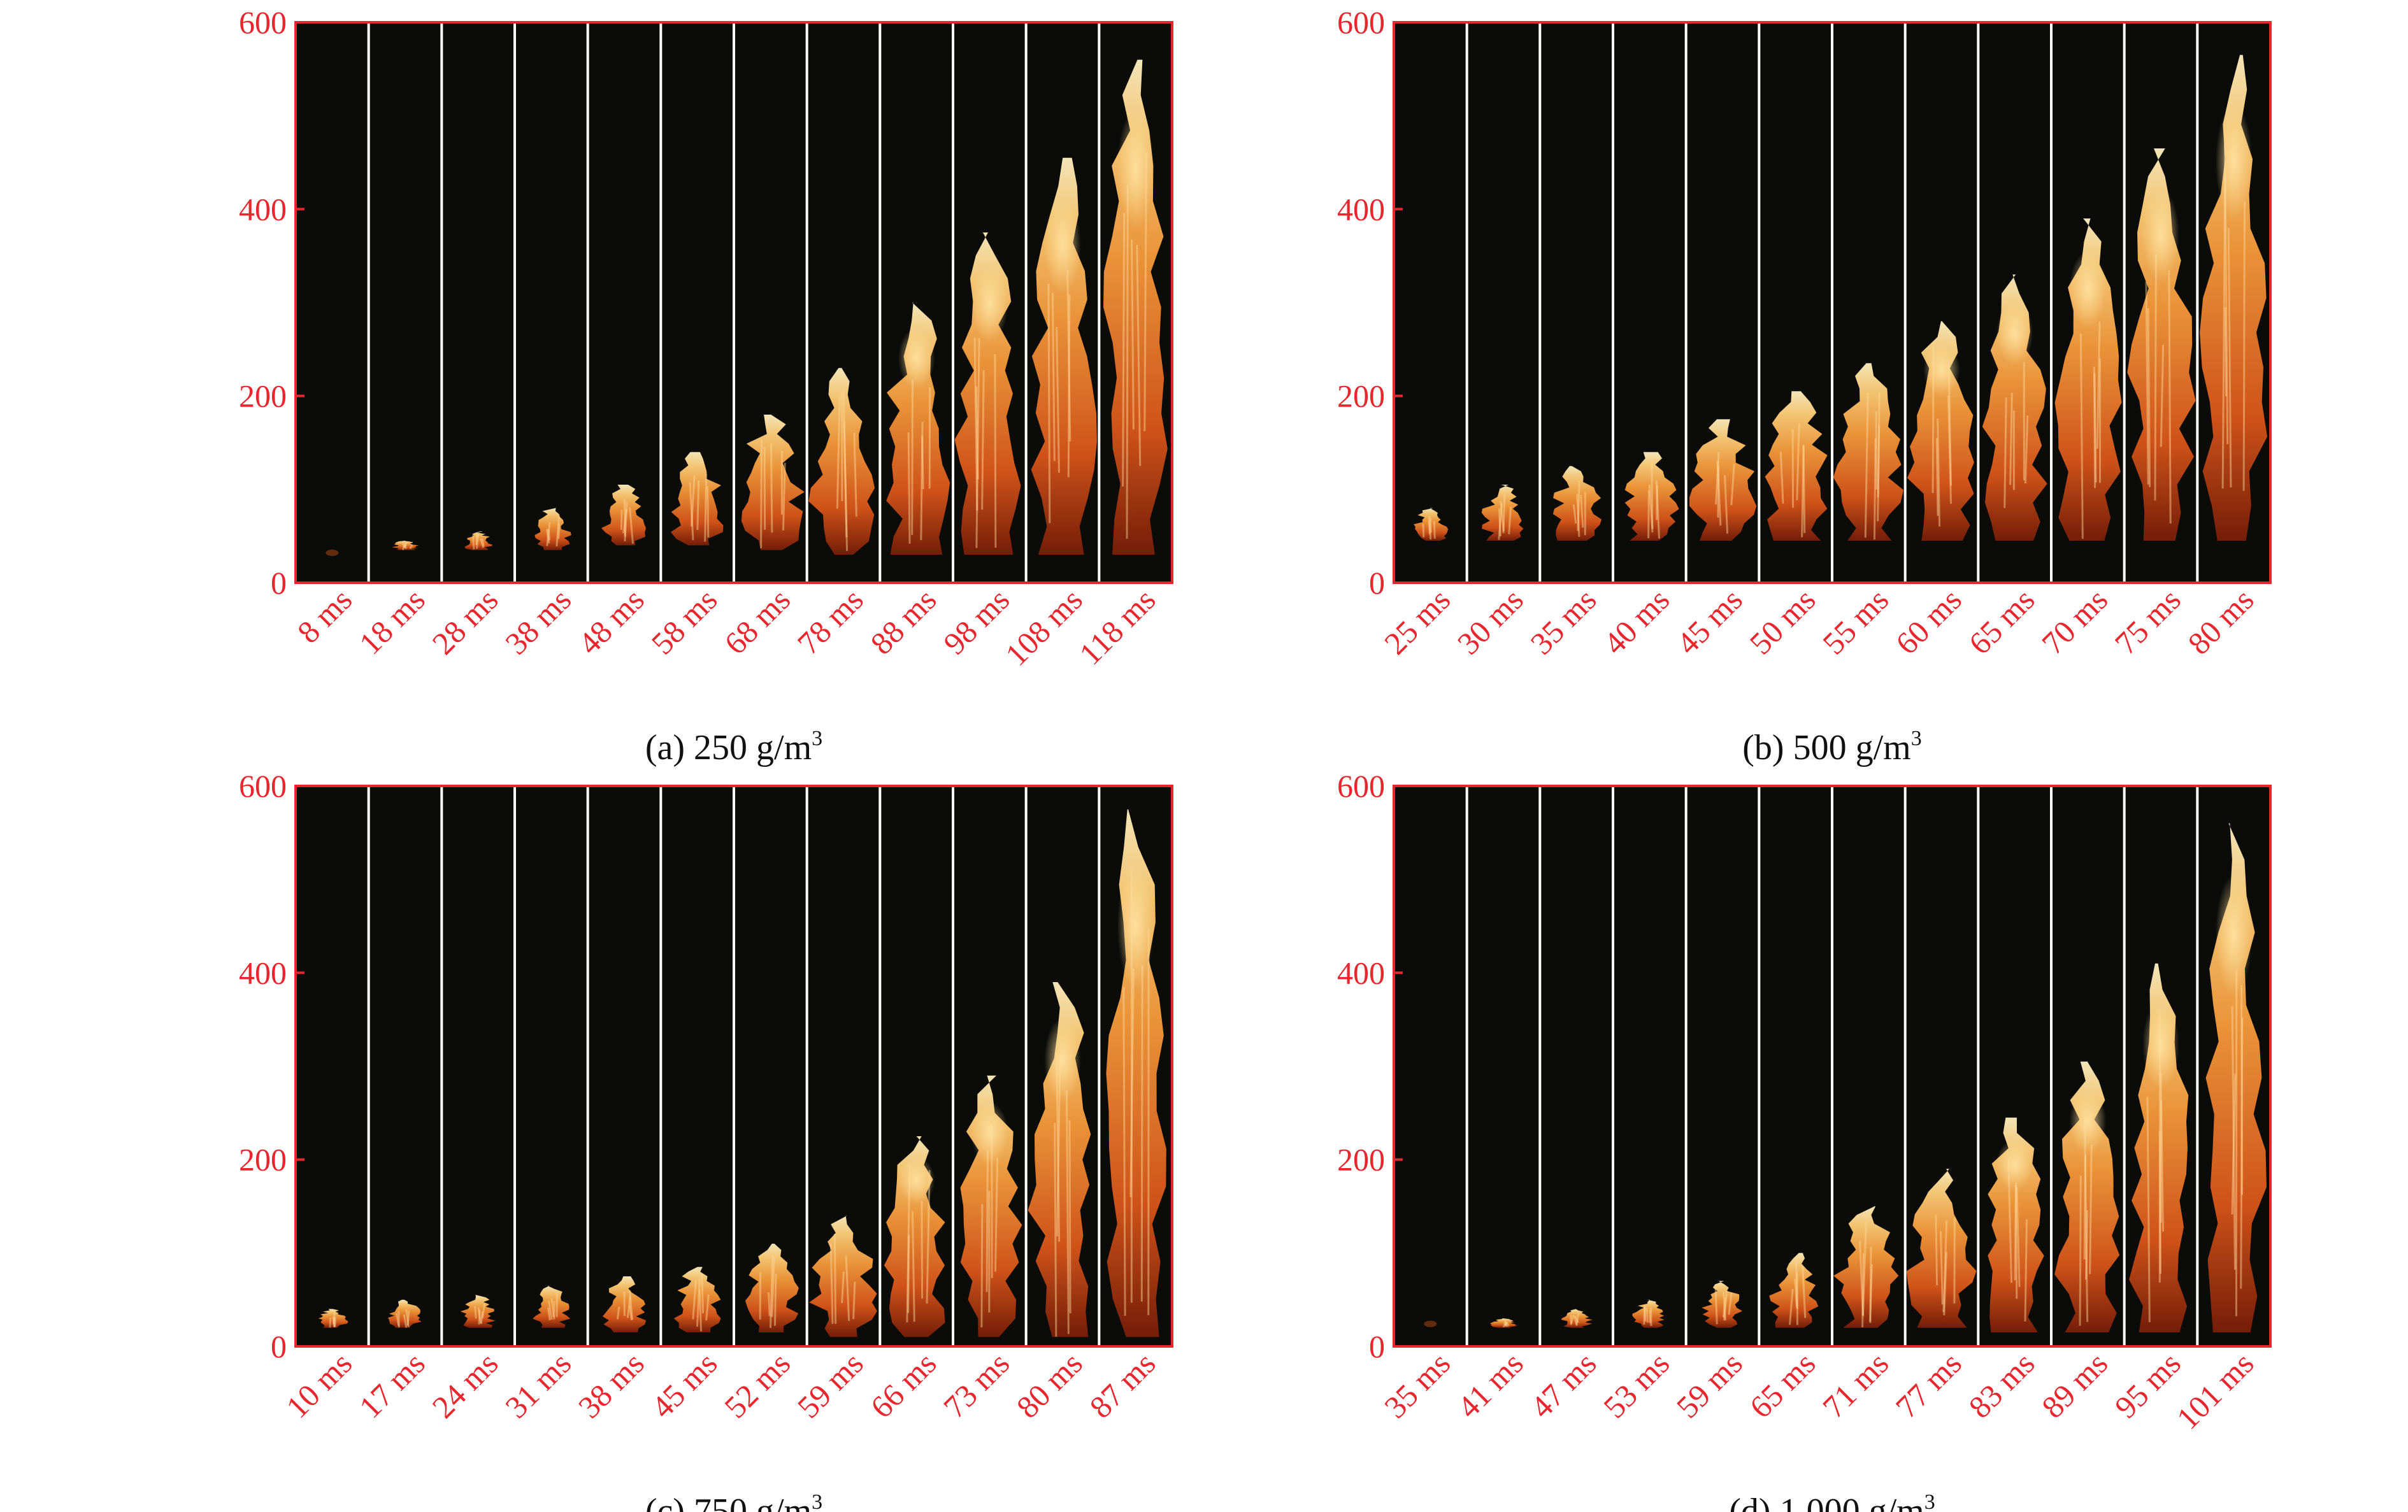  What do you see at coordinates (733, 302) in the screenshot?
I see `panel-a-axis-frame` at bounding box center [733, 302].